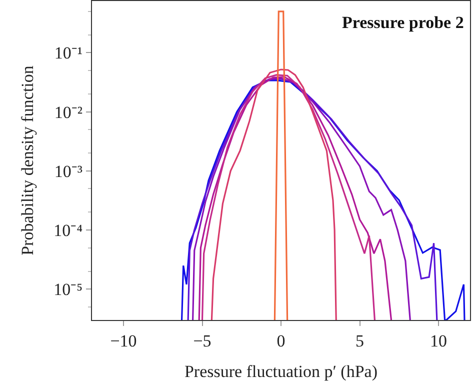 Image resolution: width=472 pixels, height=389 pixels. What do you see at coordinates (28, 160) in the screenshot?
I see `y-axis-title: Probability density function` at bounding box center [28, 160].